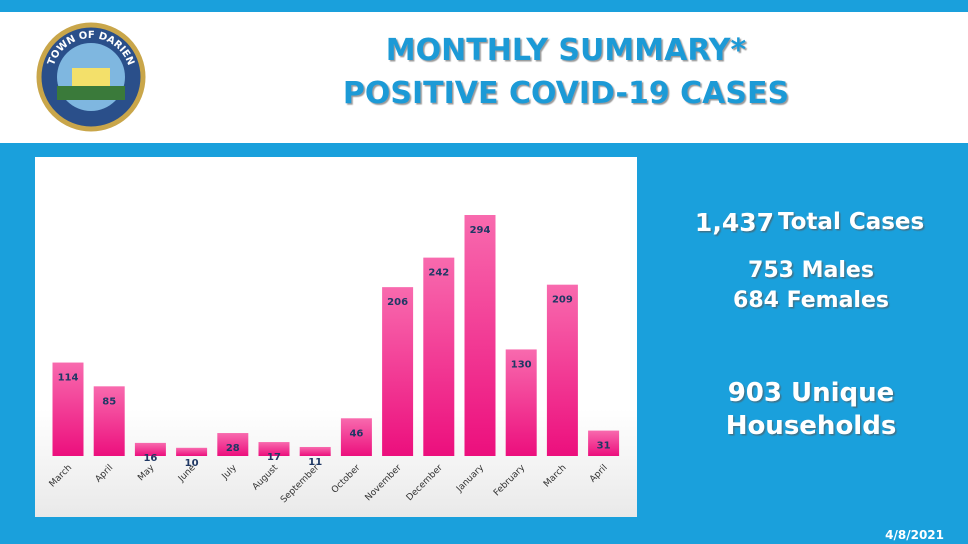  What do you see at coordinates (438, 273) in the screenshot?
I see `value-label: 242` at bounding box center [438, 273].